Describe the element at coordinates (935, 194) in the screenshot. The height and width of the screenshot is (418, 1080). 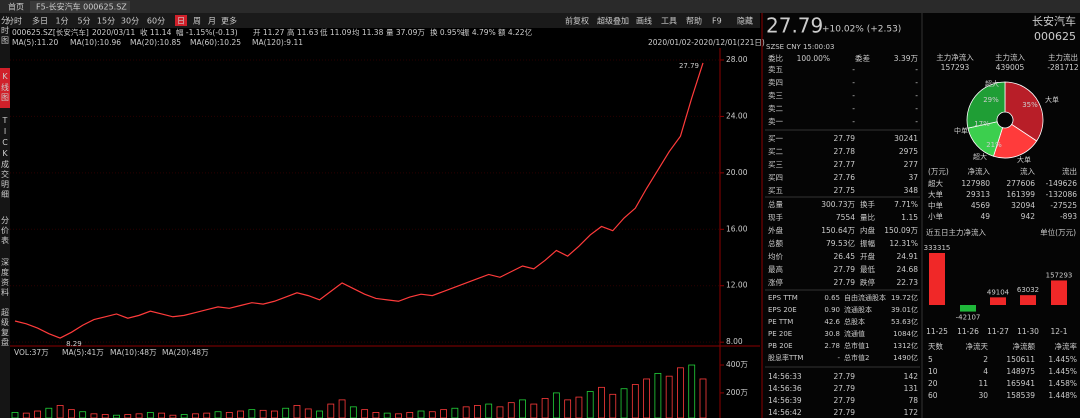
I see `table-cell: 大单` at that location.